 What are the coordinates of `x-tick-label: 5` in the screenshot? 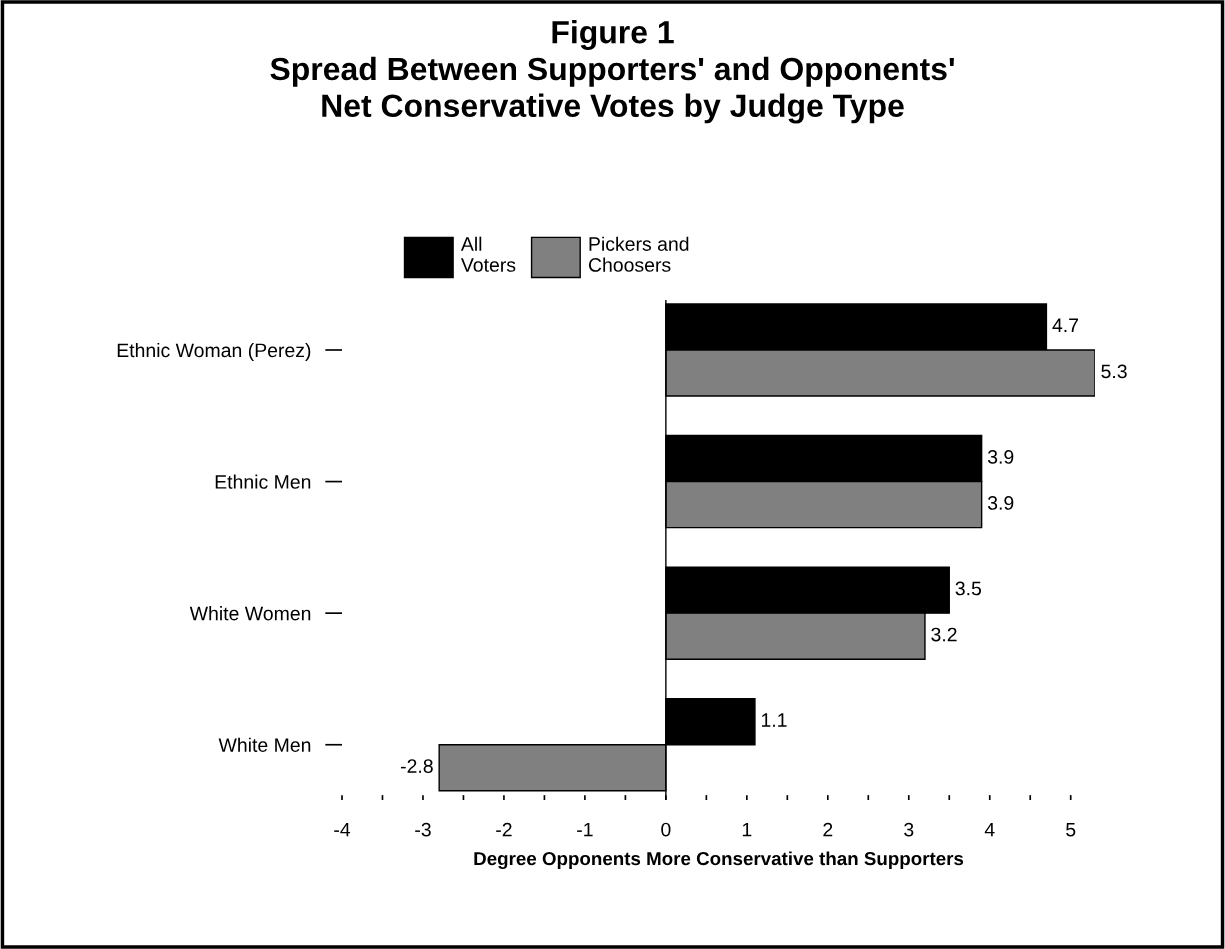 It's located at (1071, 829).